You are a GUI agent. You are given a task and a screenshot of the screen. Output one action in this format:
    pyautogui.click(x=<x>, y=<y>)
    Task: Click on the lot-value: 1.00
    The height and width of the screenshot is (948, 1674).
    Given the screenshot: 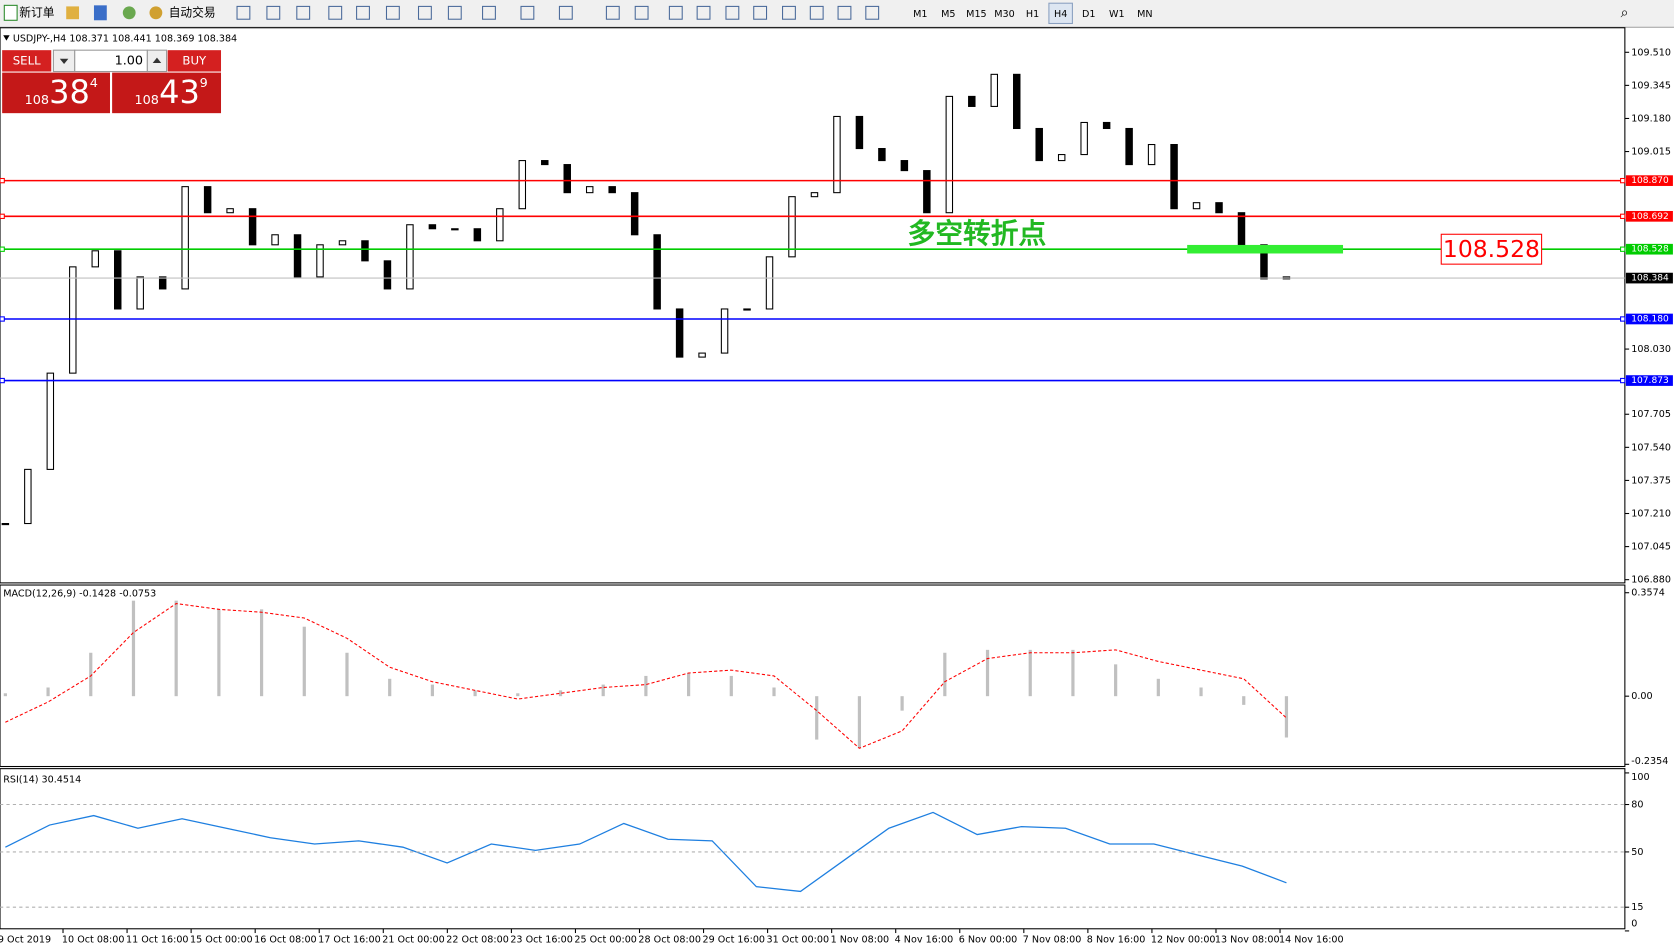 What is the action you would take?
    pyautogui.click(x=129, y=60)
    